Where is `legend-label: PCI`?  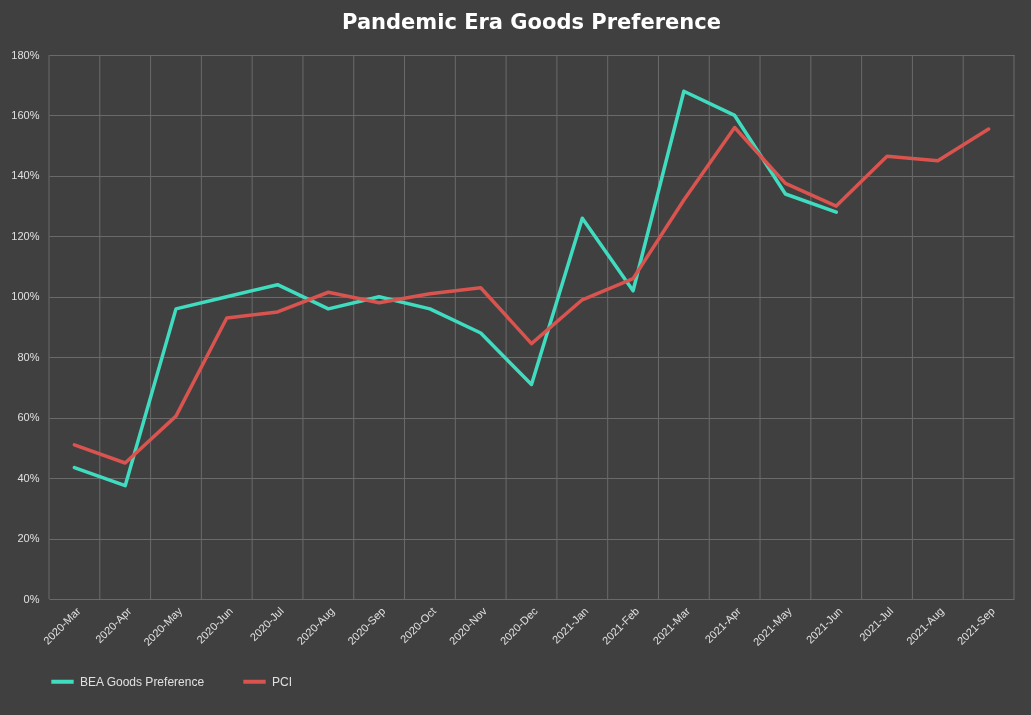
legend-label: PCI is located at coordinates (282, 681).